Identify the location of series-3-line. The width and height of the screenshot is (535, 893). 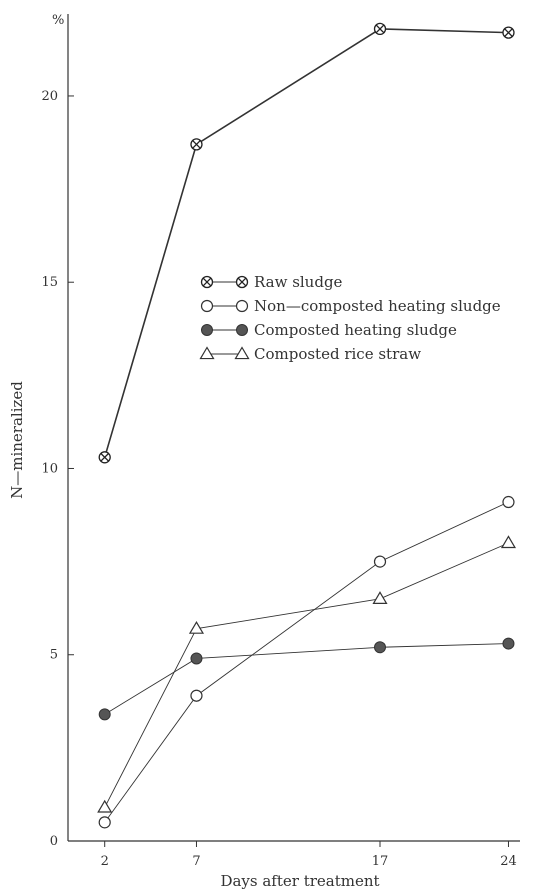
(306, 679).